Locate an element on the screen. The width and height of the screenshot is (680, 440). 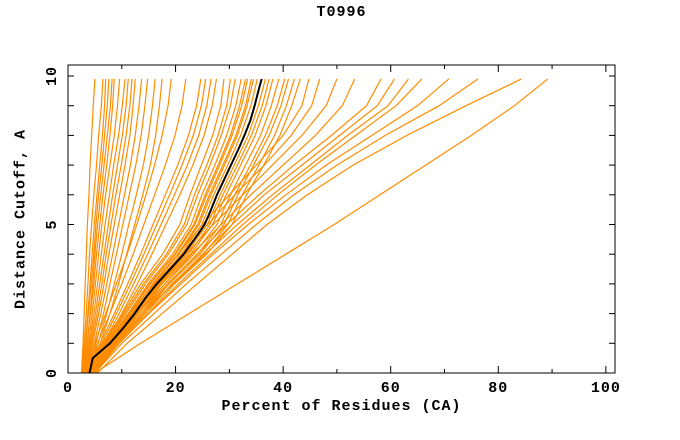
x-axis-title: Percent of Residues (CA) is located at coordinates (341, 406).